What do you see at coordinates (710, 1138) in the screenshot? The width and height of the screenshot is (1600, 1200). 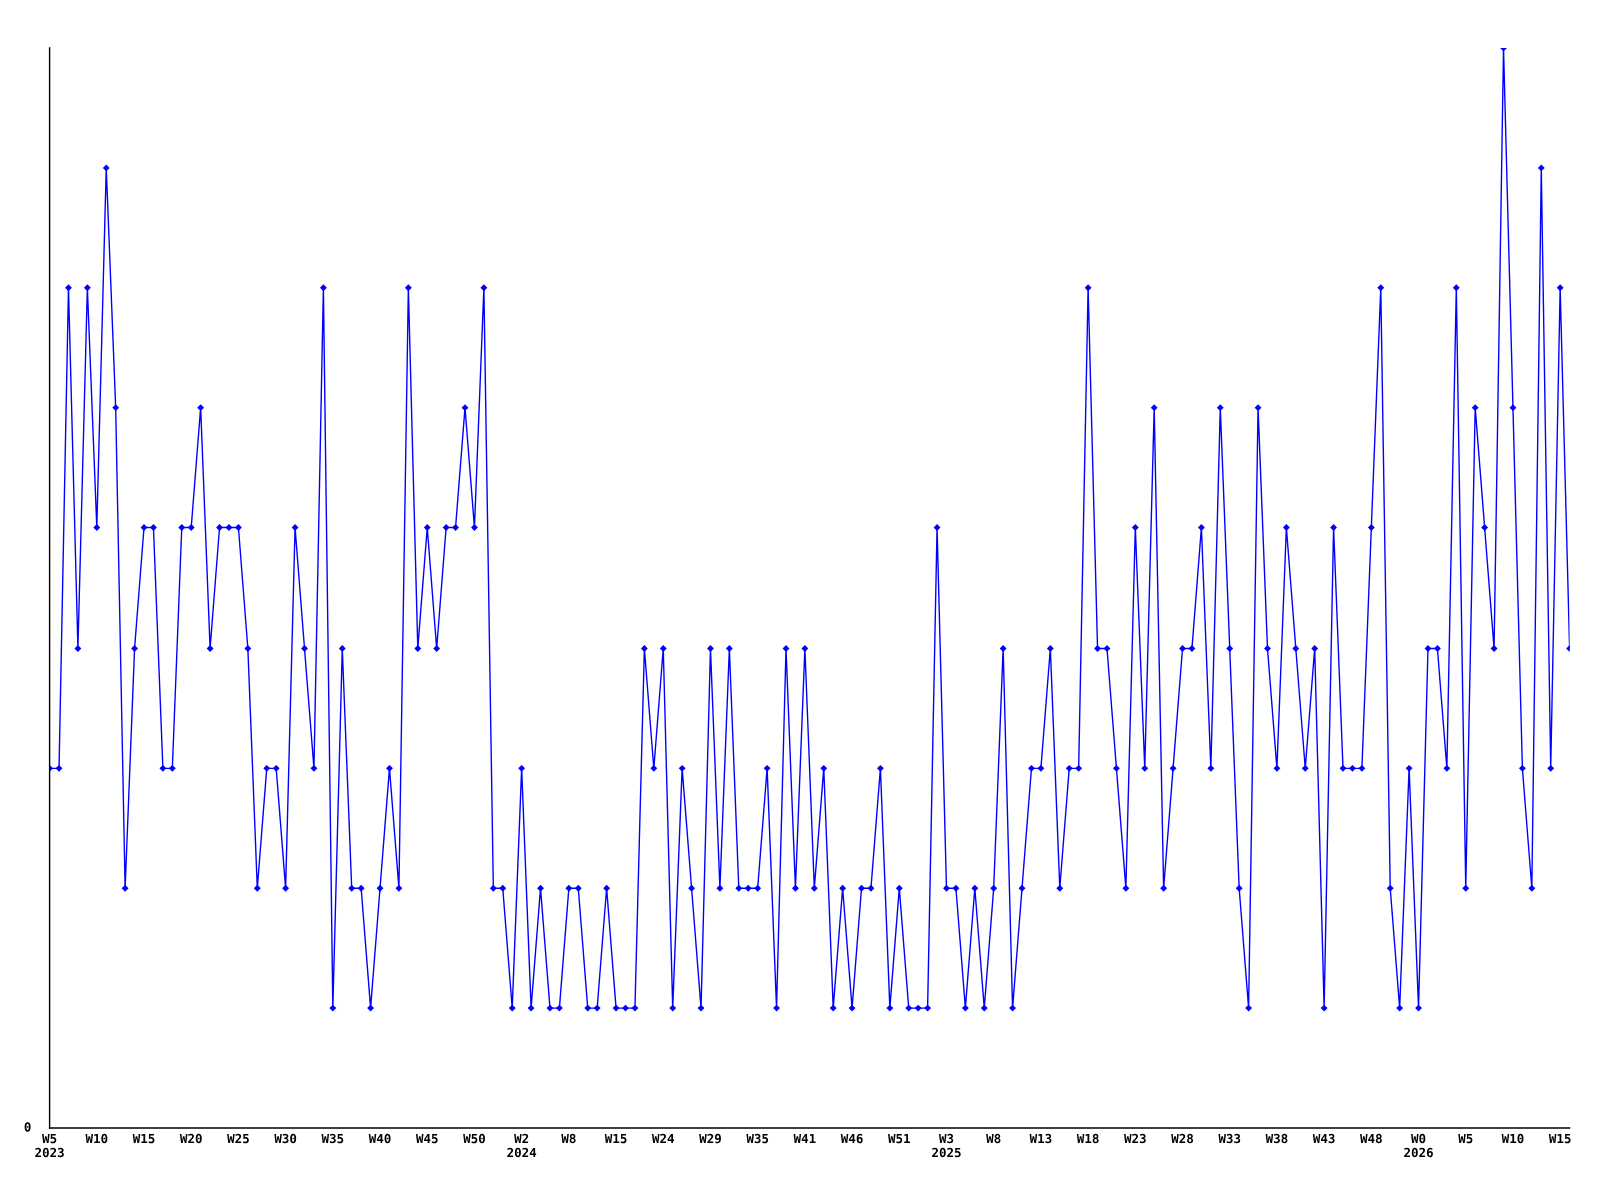 I see `x-tick-label: W29` at bounding box center [710, 1138].